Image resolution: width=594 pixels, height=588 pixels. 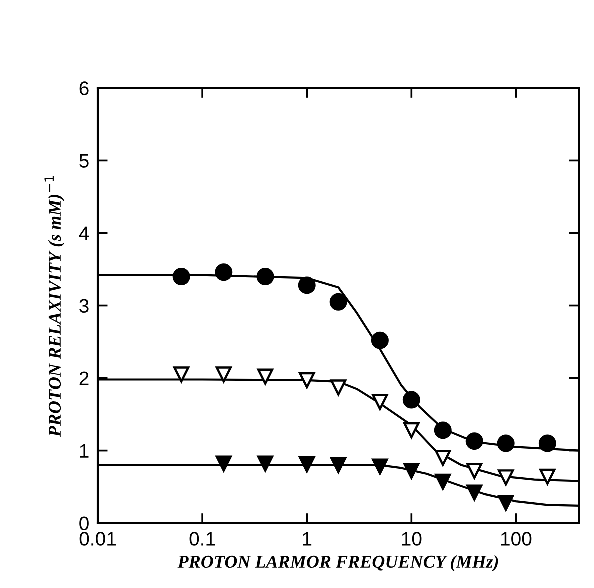 What do you see at coordinates (84, 89) in the screenshot?
I see `y-tick-label: 6` at bounding box center [84, 89].